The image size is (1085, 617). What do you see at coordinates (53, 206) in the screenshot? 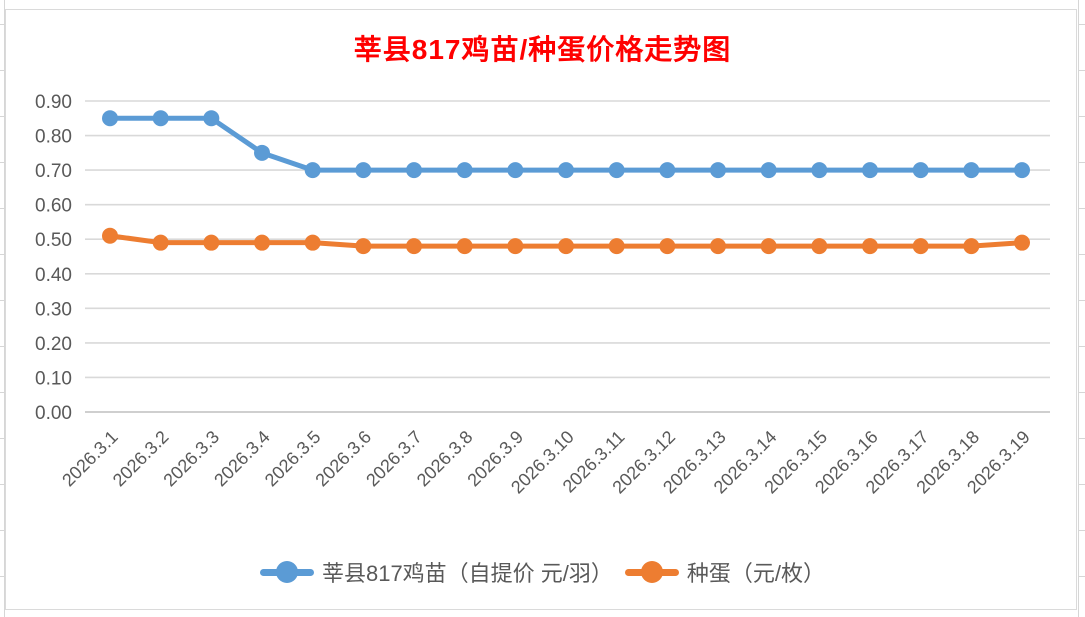
I see `y-axis-tick-label: 0.60` at bounding box center [53, 206].